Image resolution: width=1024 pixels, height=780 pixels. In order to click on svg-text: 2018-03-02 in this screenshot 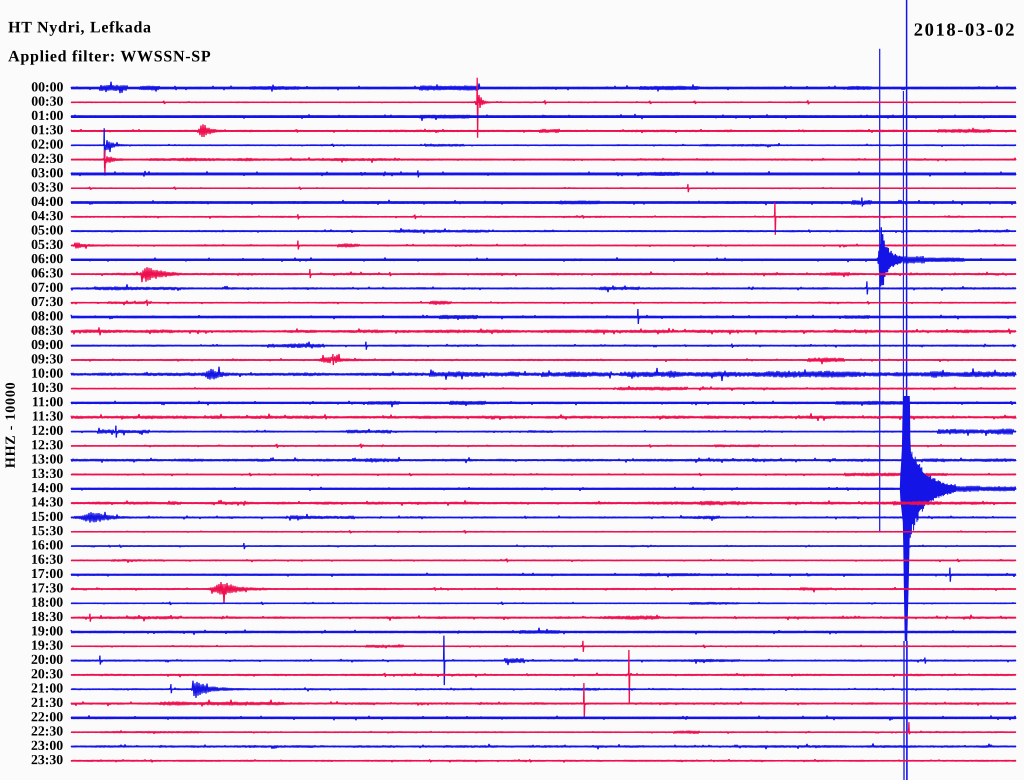, I will do `click(965, 31)`.